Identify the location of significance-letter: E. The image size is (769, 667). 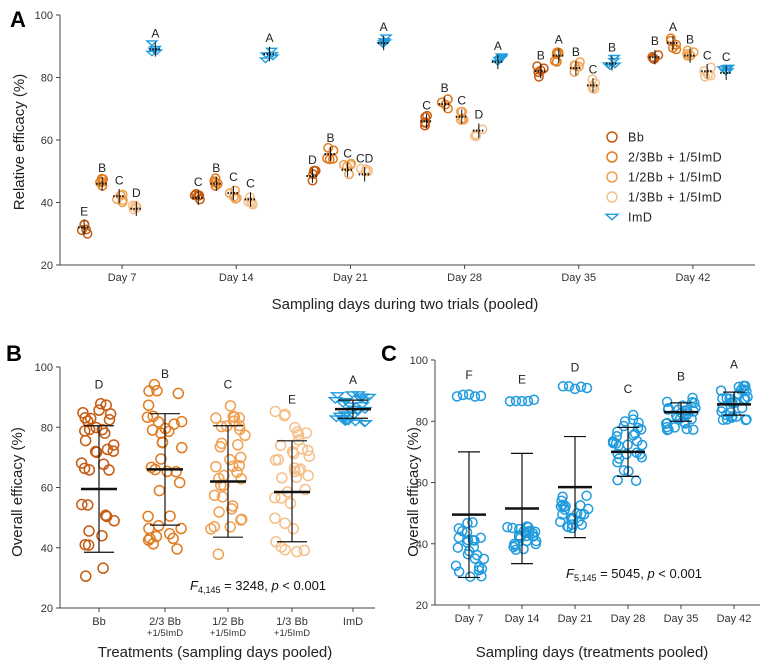
(522, 380).